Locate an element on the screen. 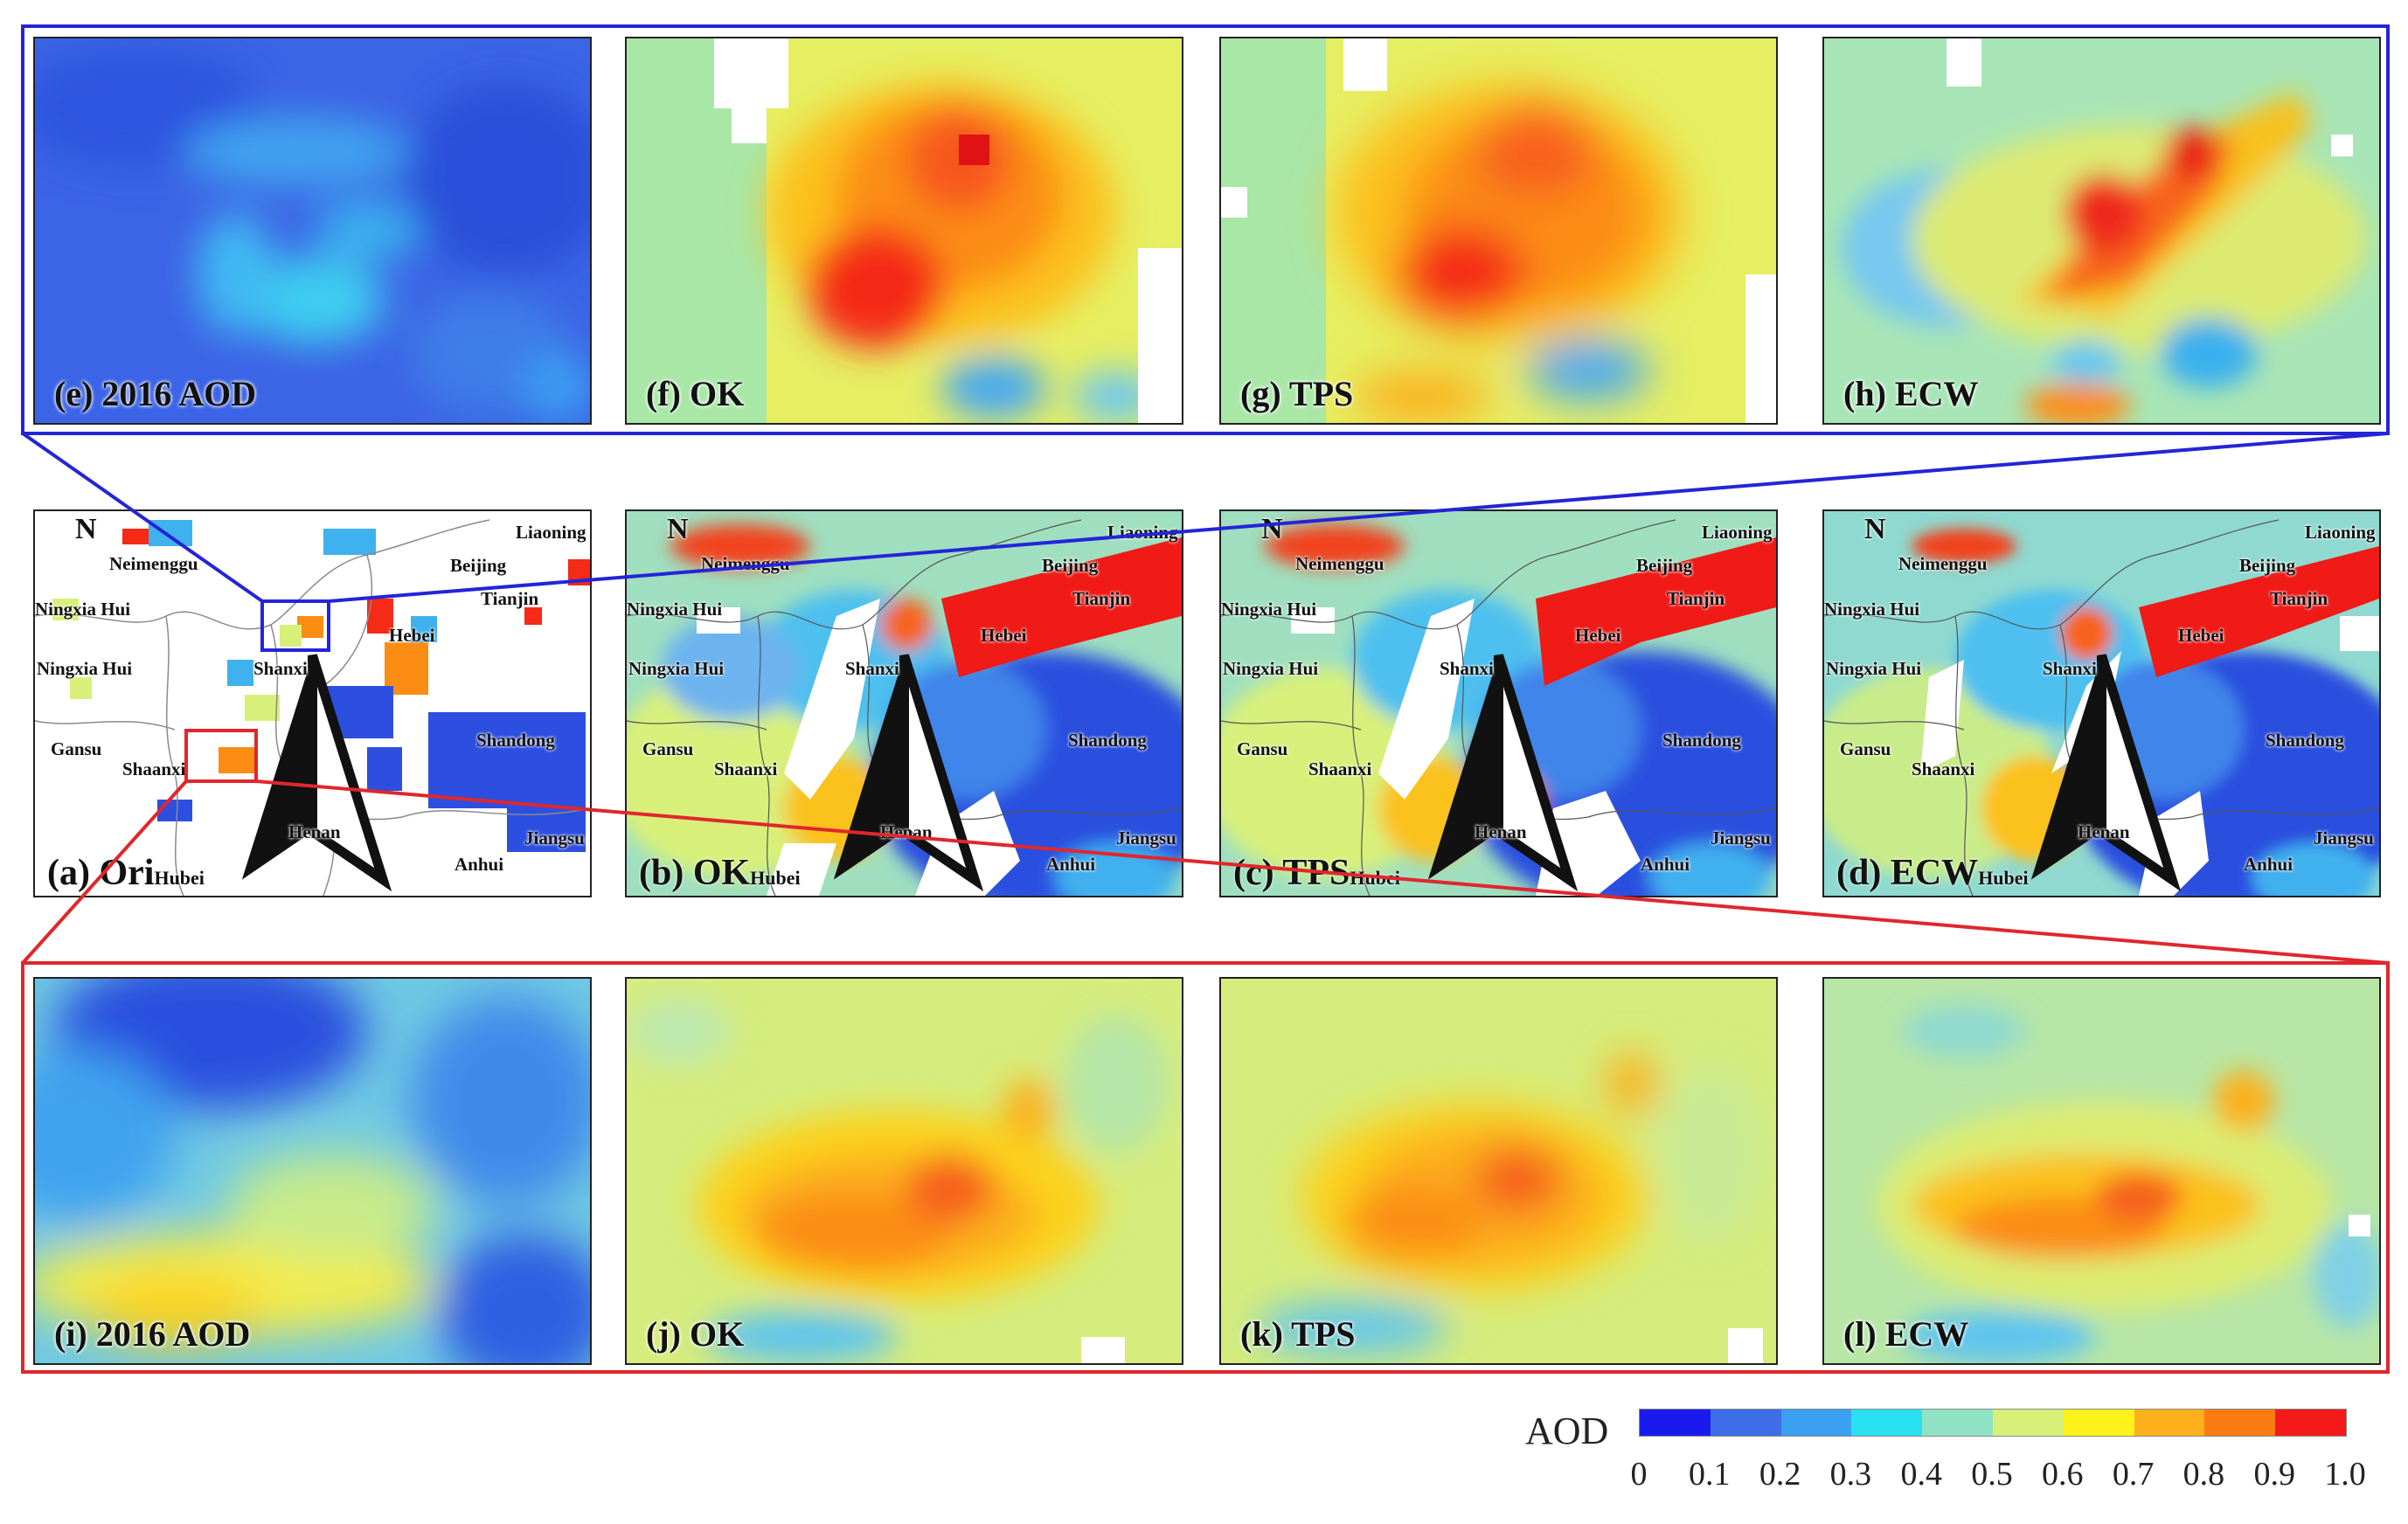 The width and height of the screenshot is (2408, 1524). panel-f-ok-top: (f) OK is located at coordinates (904, 231).